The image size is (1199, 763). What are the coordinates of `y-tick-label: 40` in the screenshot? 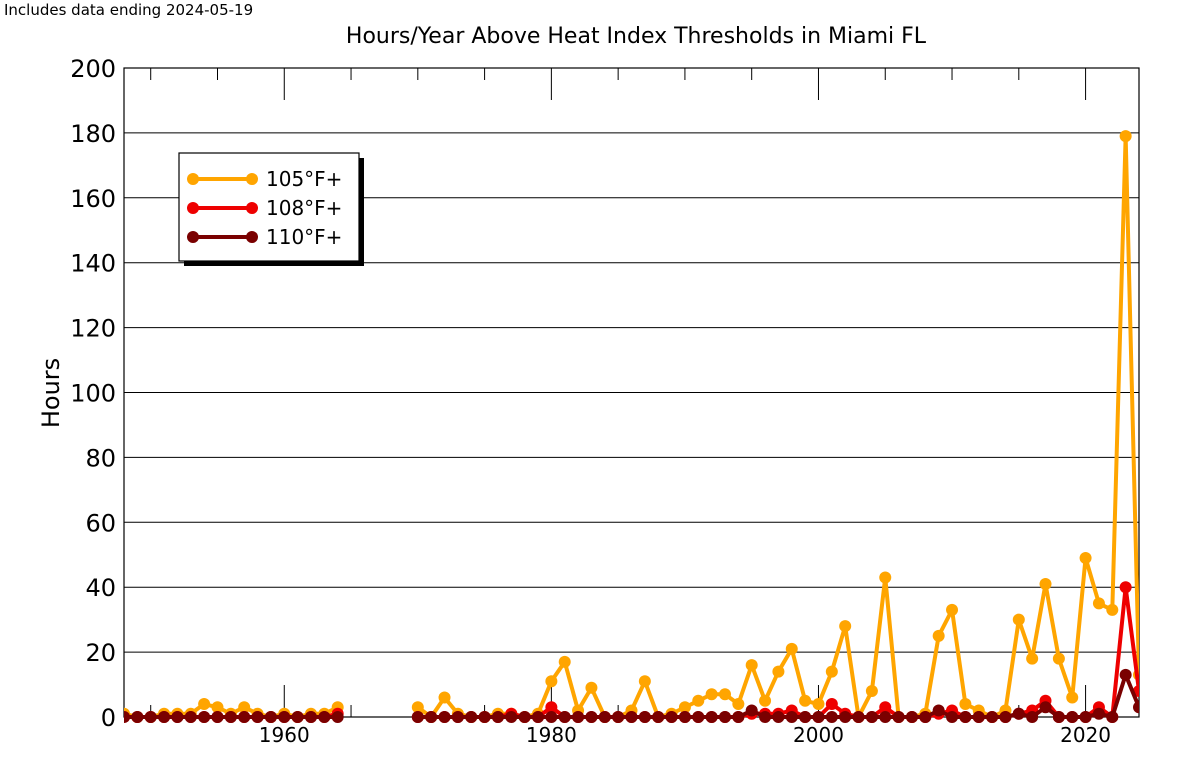 It's located at (100, 588).